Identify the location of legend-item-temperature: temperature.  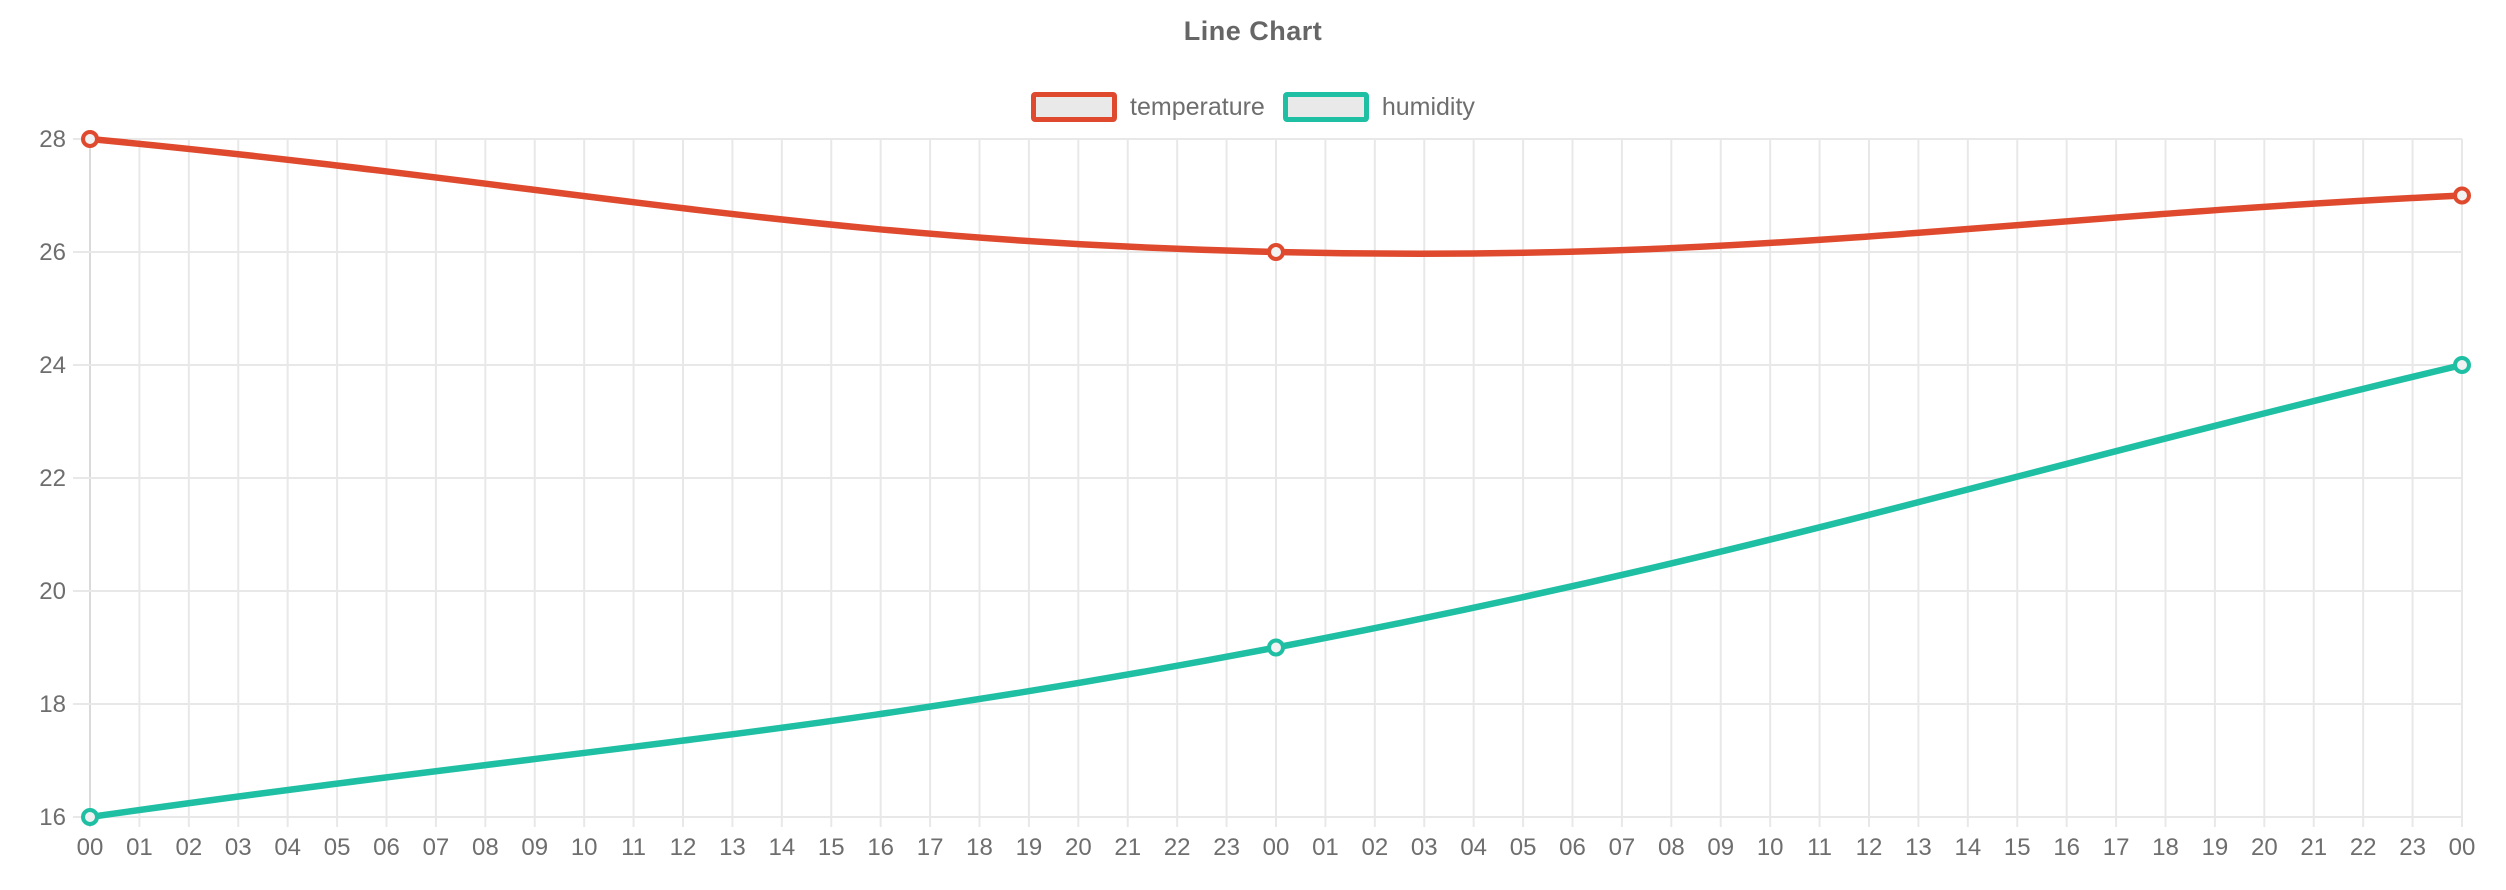
(1148, 107).